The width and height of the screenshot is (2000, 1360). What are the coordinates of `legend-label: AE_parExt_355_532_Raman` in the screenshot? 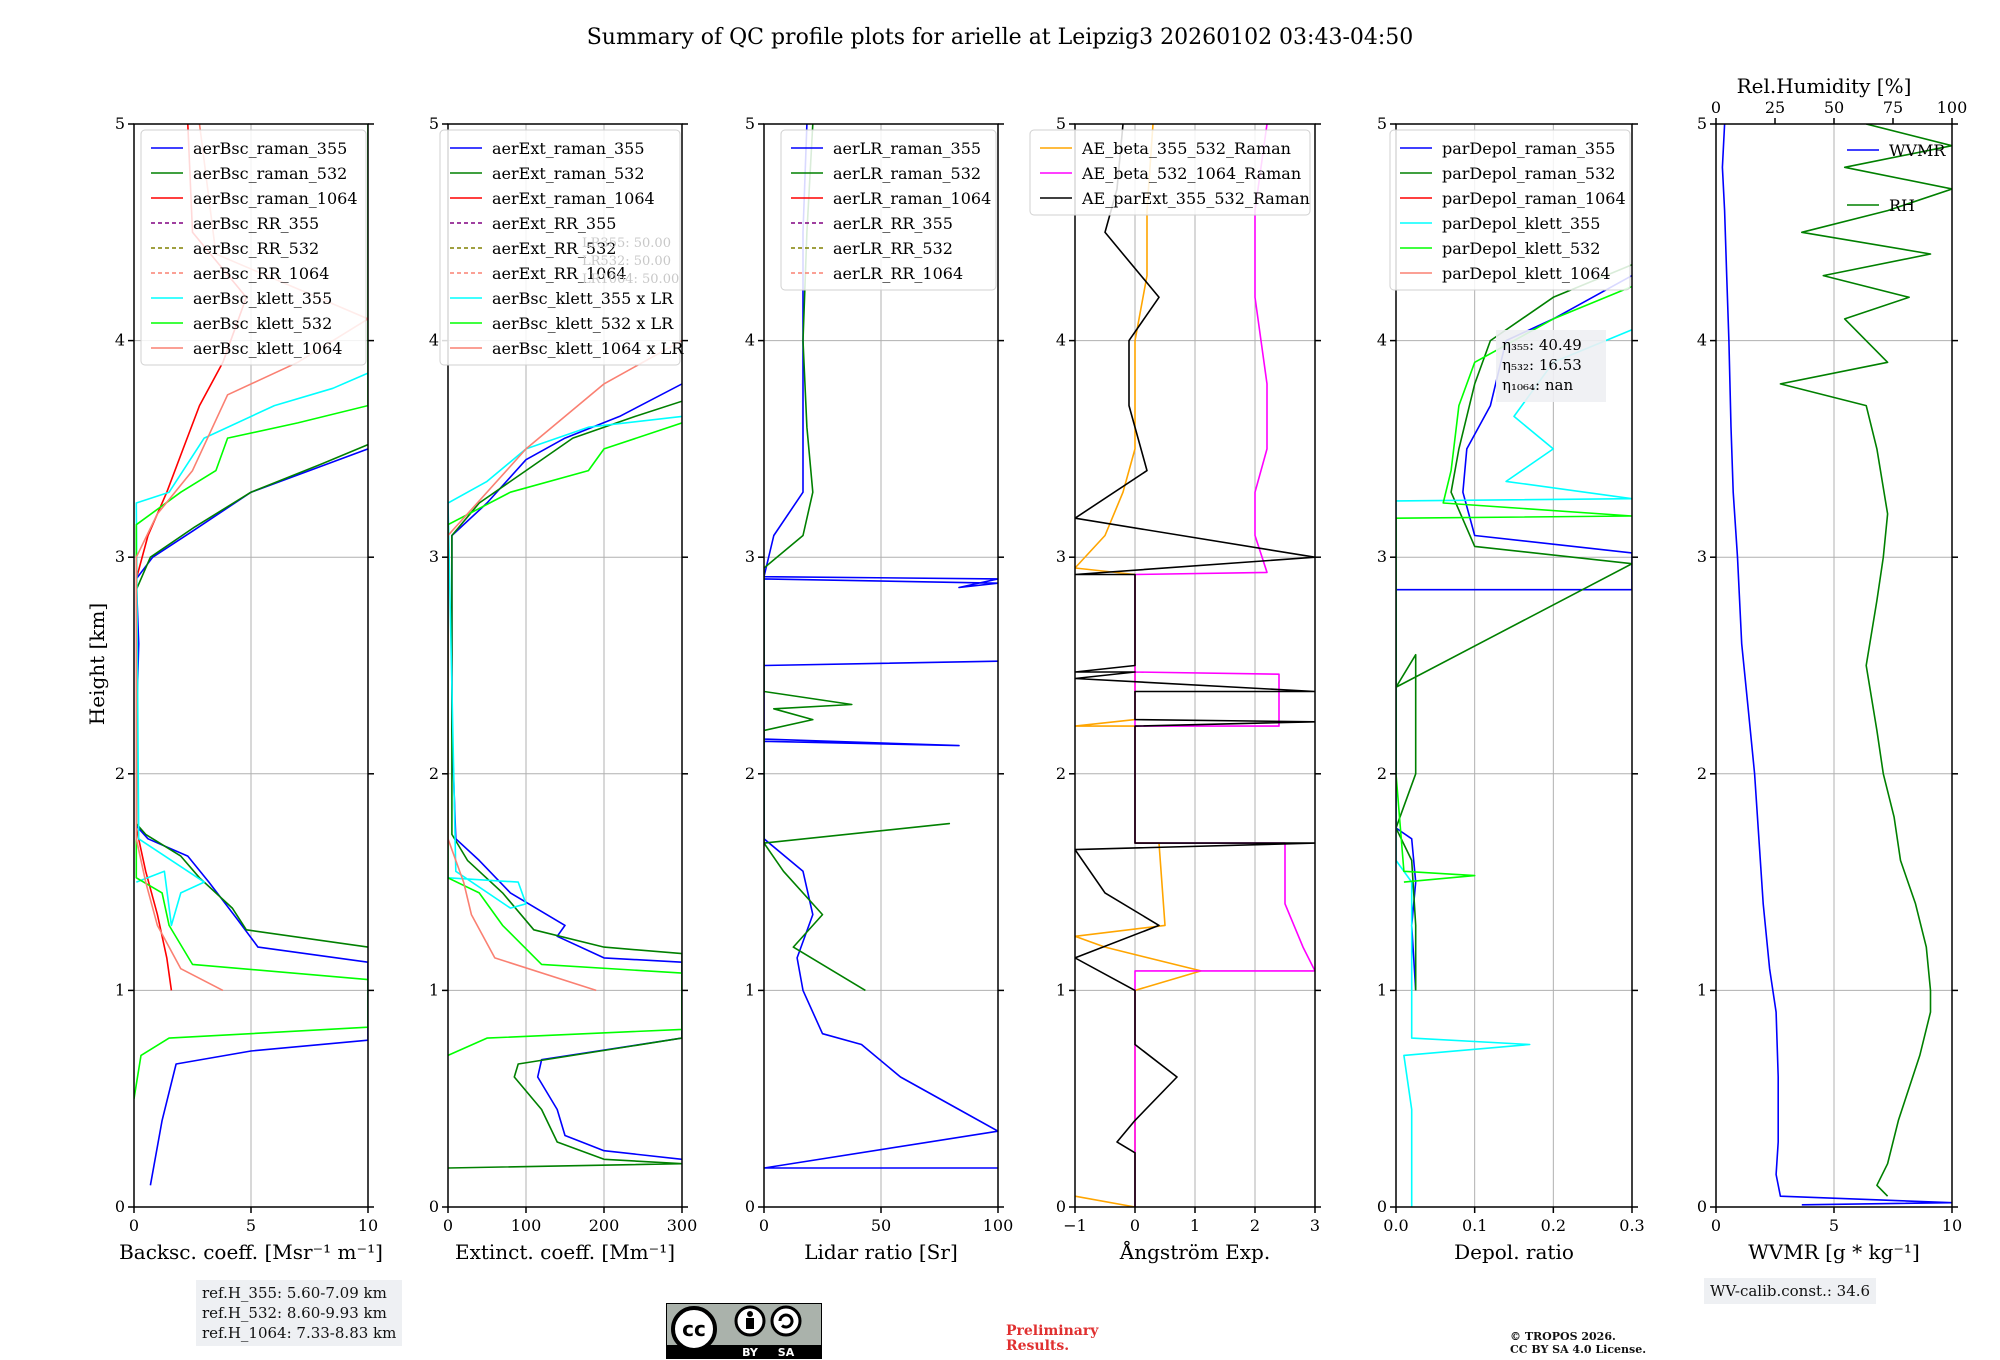 It's located at (1195, 198).